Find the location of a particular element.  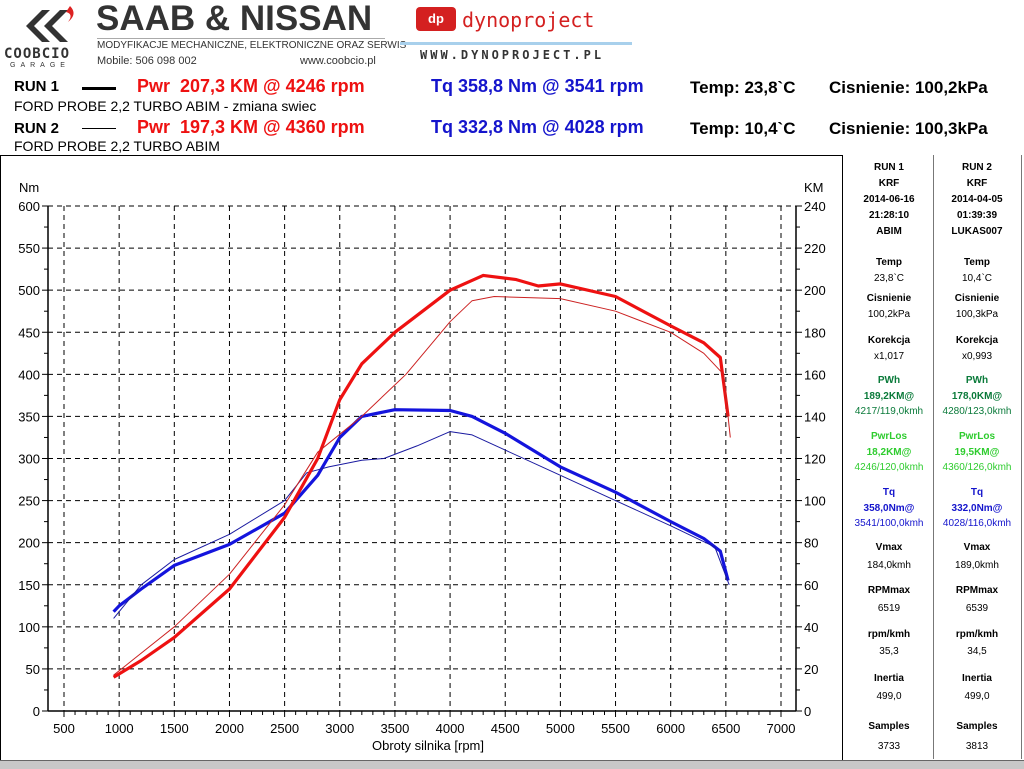

side-kor: x1,017 is located at coordinates (889, 356).